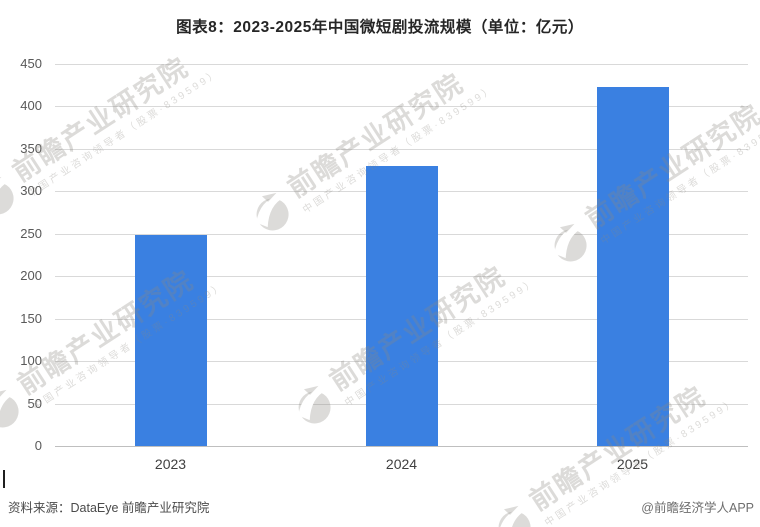 The width and height of the screenshot is (760, 527). What do you see at coordinates (31, 318) in the screenshot?
I see `y-tick-label: 150` at bounding box center [31, 318].